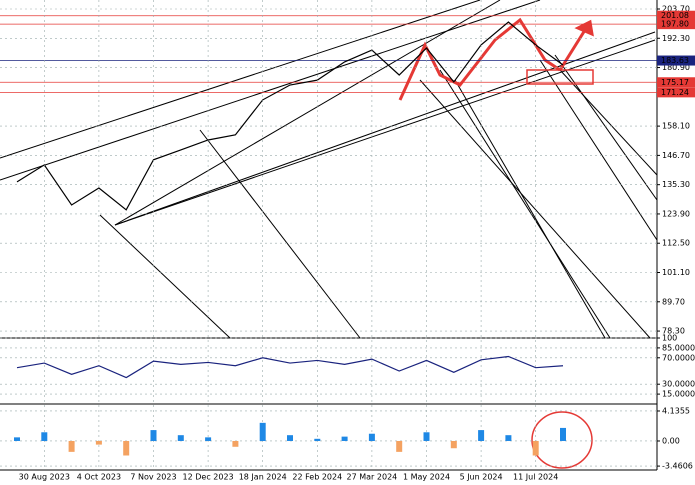  Describe the element at coordinates (673, 331) in the screenshot. I see `y-tick-label: 78.30` at that location.